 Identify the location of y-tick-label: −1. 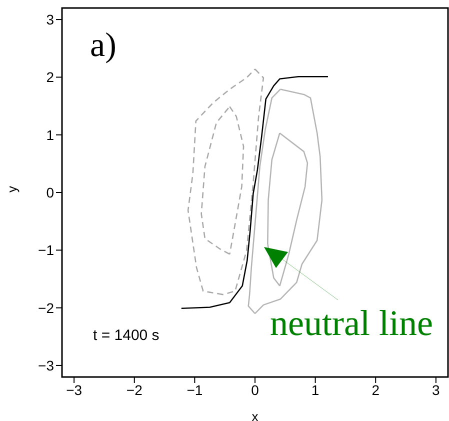
(46, 250).